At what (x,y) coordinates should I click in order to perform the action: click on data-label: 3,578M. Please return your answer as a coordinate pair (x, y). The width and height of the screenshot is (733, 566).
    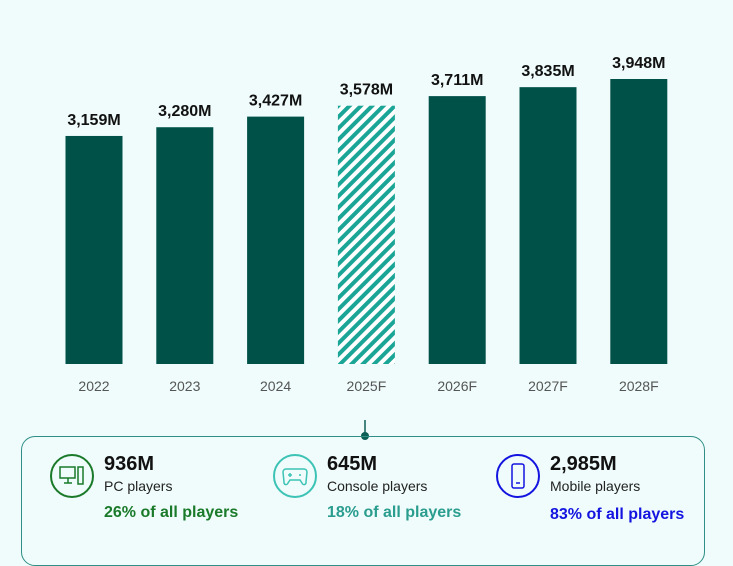
    Looking at the image, I should click on (366, 90).